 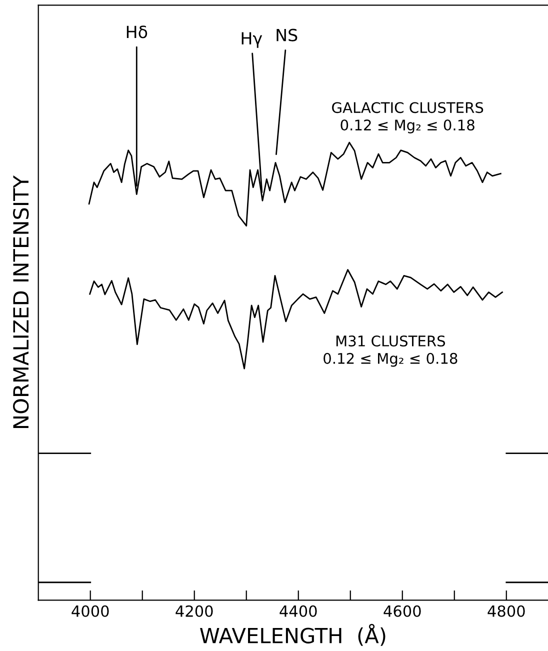 What do you see at coordinates (293, 635) in the screenshot?
I see `x-axis-title: WAVELENGTH (Å)` at bounding box center [293, 635].